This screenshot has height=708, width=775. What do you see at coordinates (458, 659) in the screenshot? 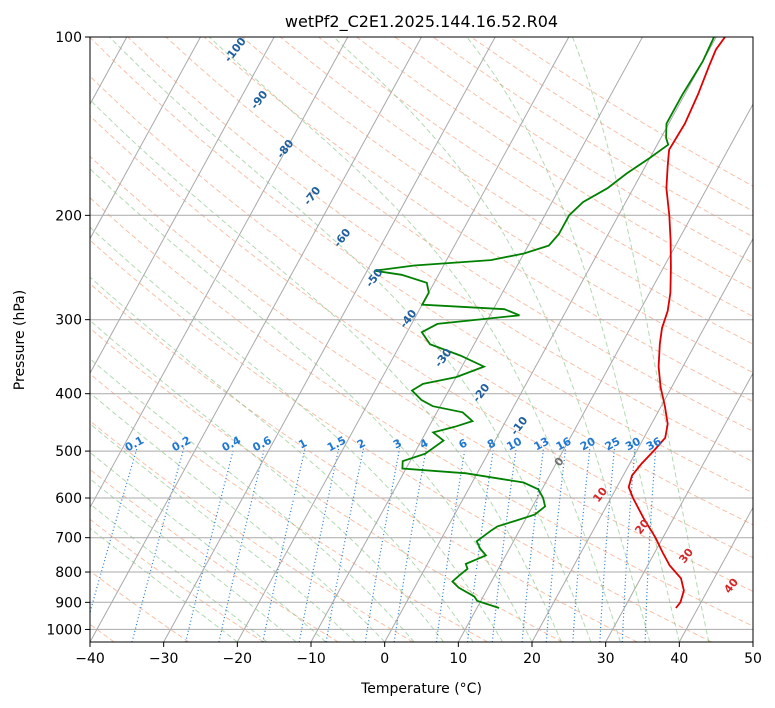
I see `x-tick-label: 10` at bounding box center [458, 659].